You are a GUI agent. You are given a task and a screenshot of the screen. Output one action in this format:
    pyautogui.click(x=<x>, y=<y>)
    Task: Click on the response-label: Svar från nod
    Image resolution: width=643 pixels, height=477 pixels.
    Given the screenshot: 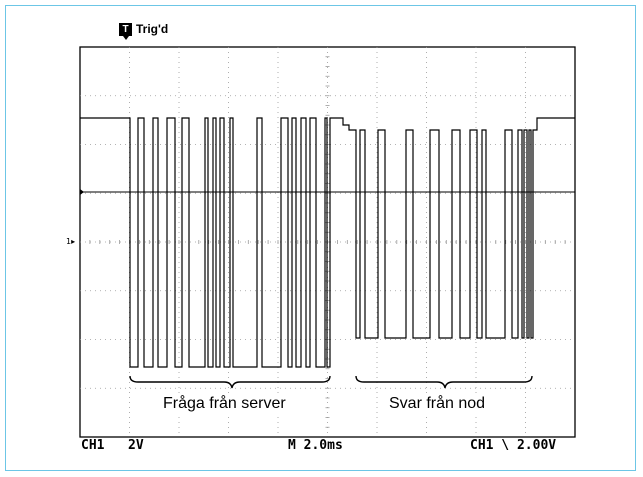 What is the action you would take?
    pyautogui.click(x=437, y=404)
    